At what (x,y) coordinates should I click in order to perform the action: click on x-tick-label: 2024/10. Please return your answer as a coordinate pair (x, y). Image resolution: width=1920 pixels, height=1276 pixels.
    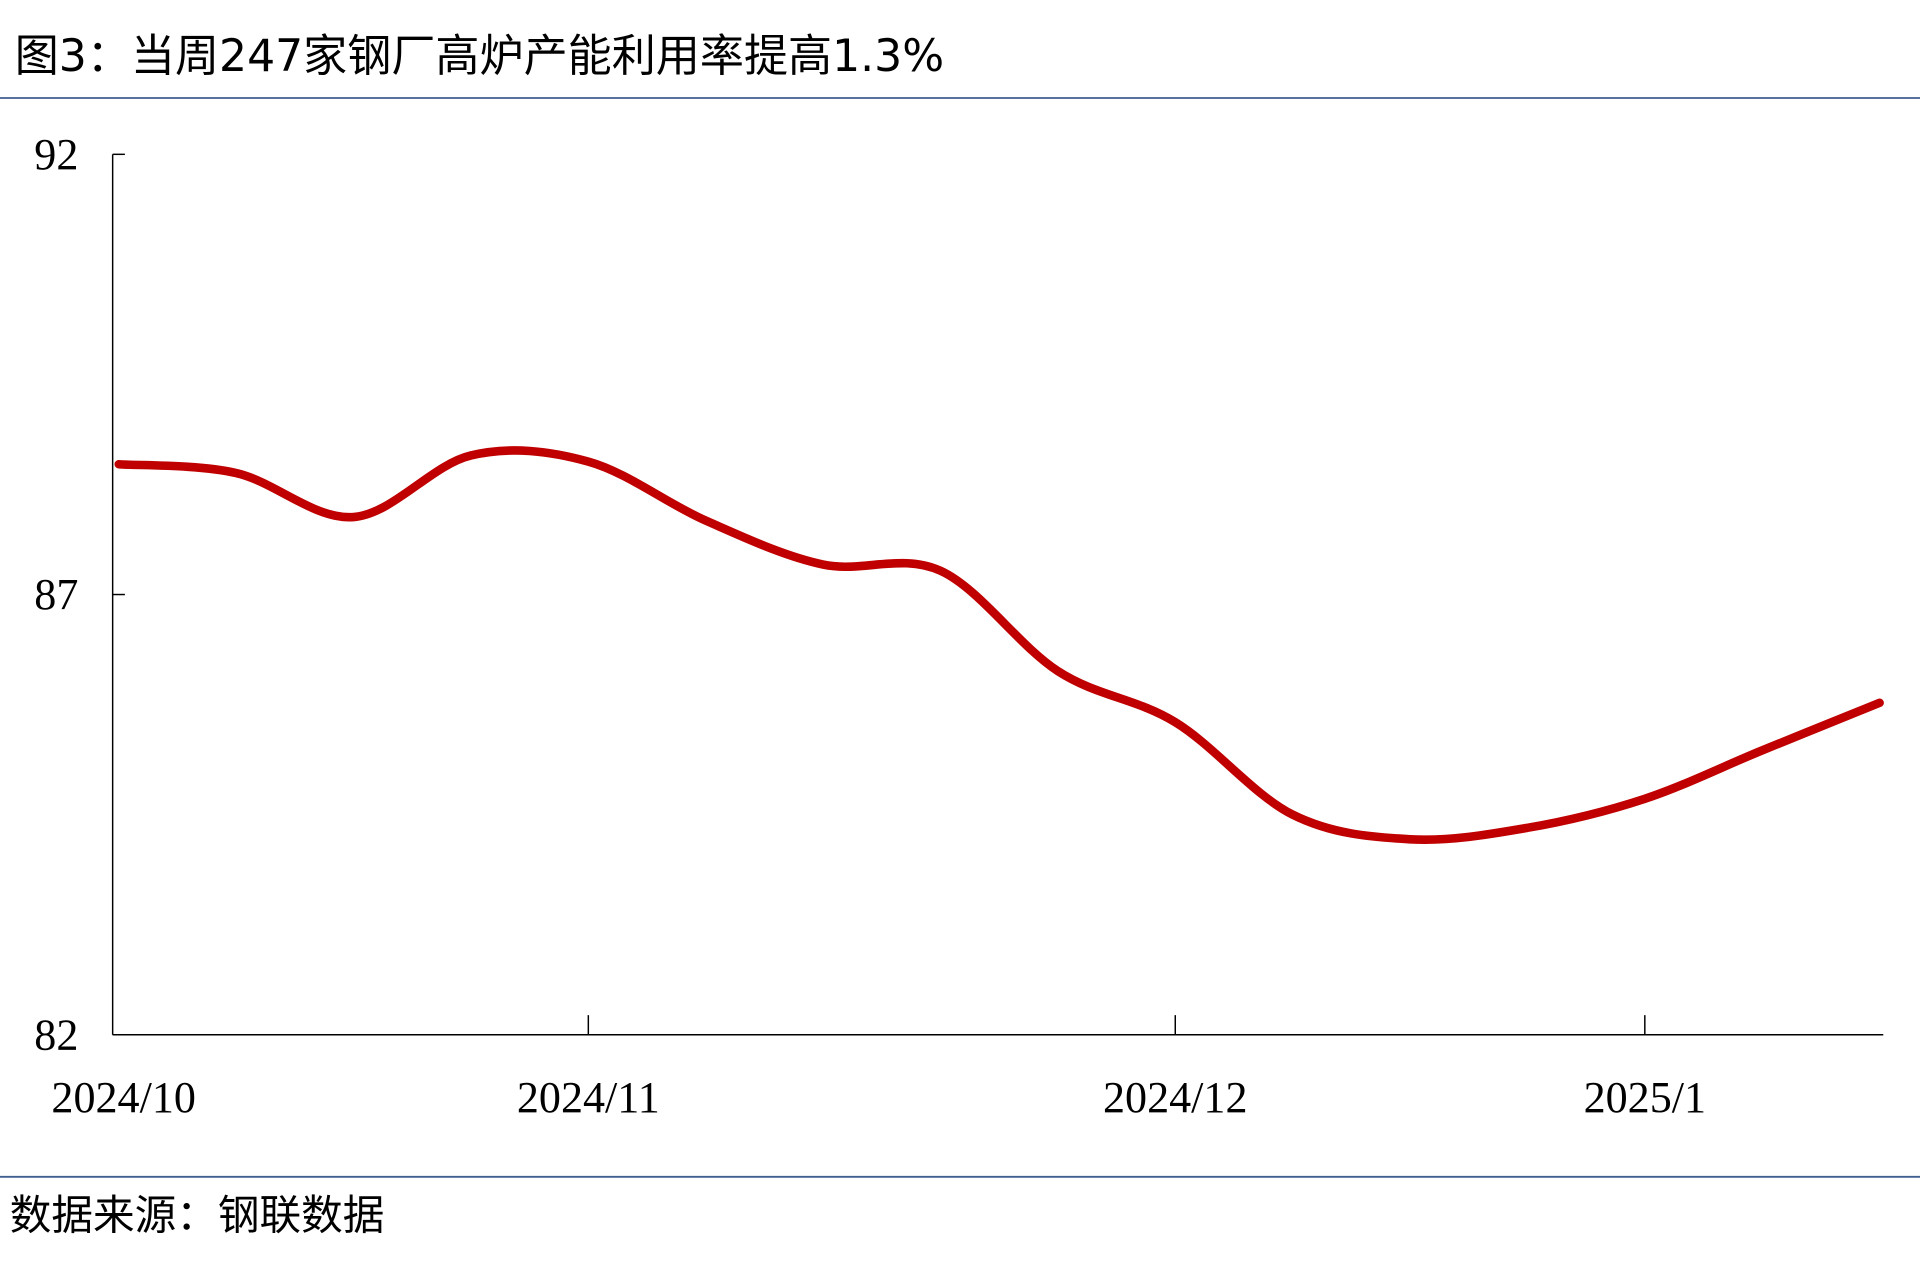
    Looking at the image, I should click on (123, 1097).